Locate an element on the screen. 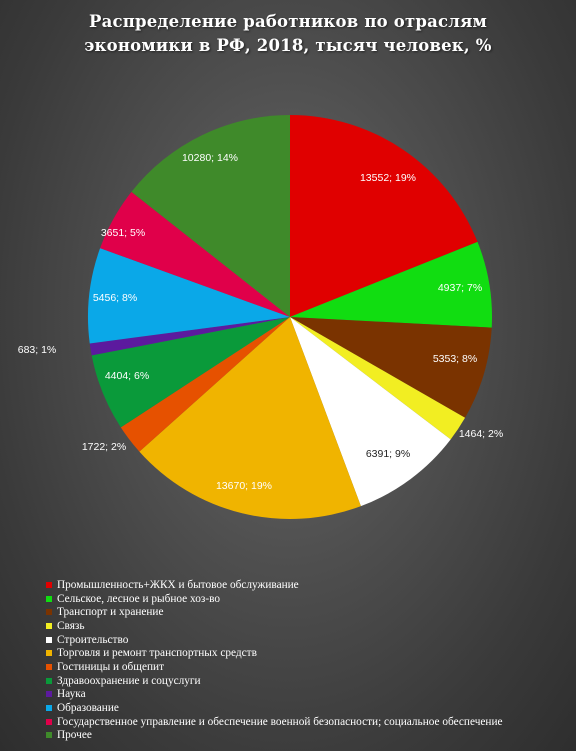  legend-item: Наука is located at coordinates (306, 695).